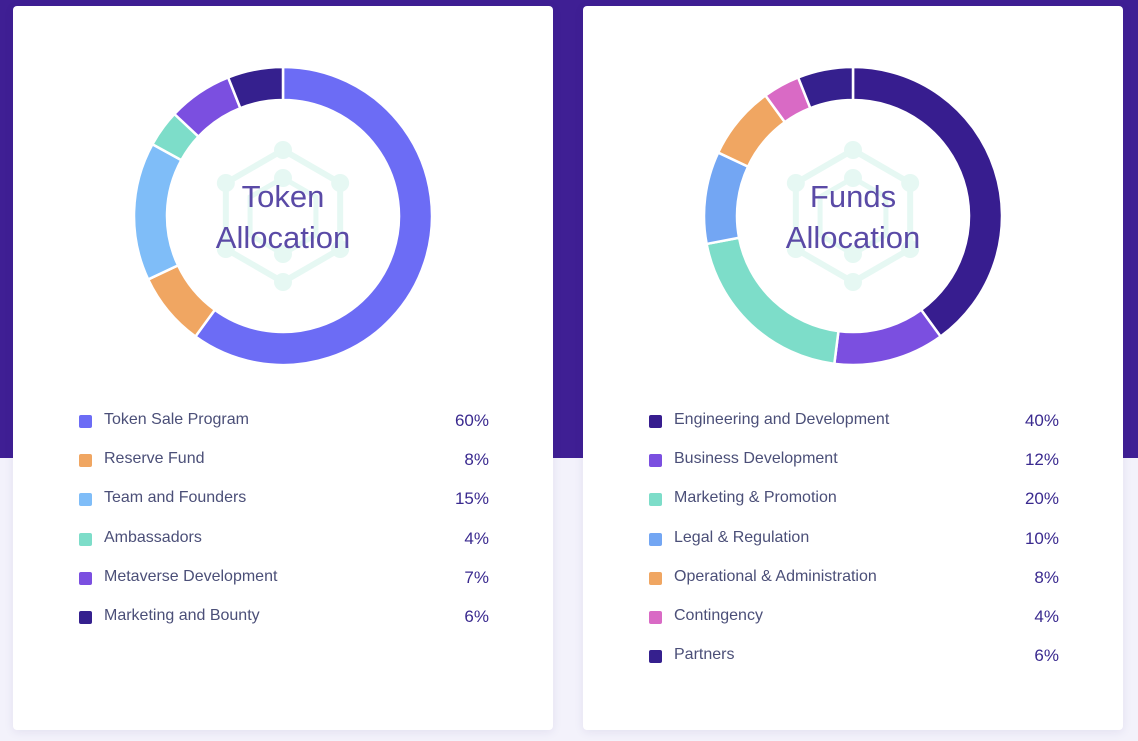 The width and height of the screenshot is (1138, 741). Describe the element at coordinates (887, 337) in the screenshot. I see `donut-slice-business-development` at that location.